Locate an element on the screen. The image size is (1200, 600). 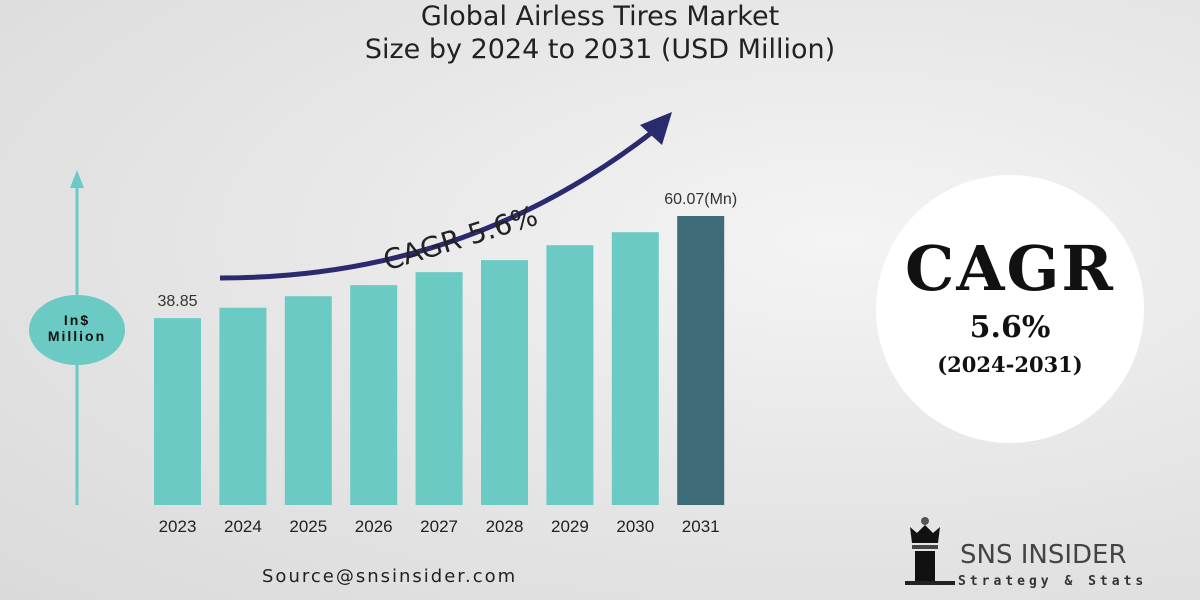
y-unit-label: In$ Million is located at coordinates (77, 328).